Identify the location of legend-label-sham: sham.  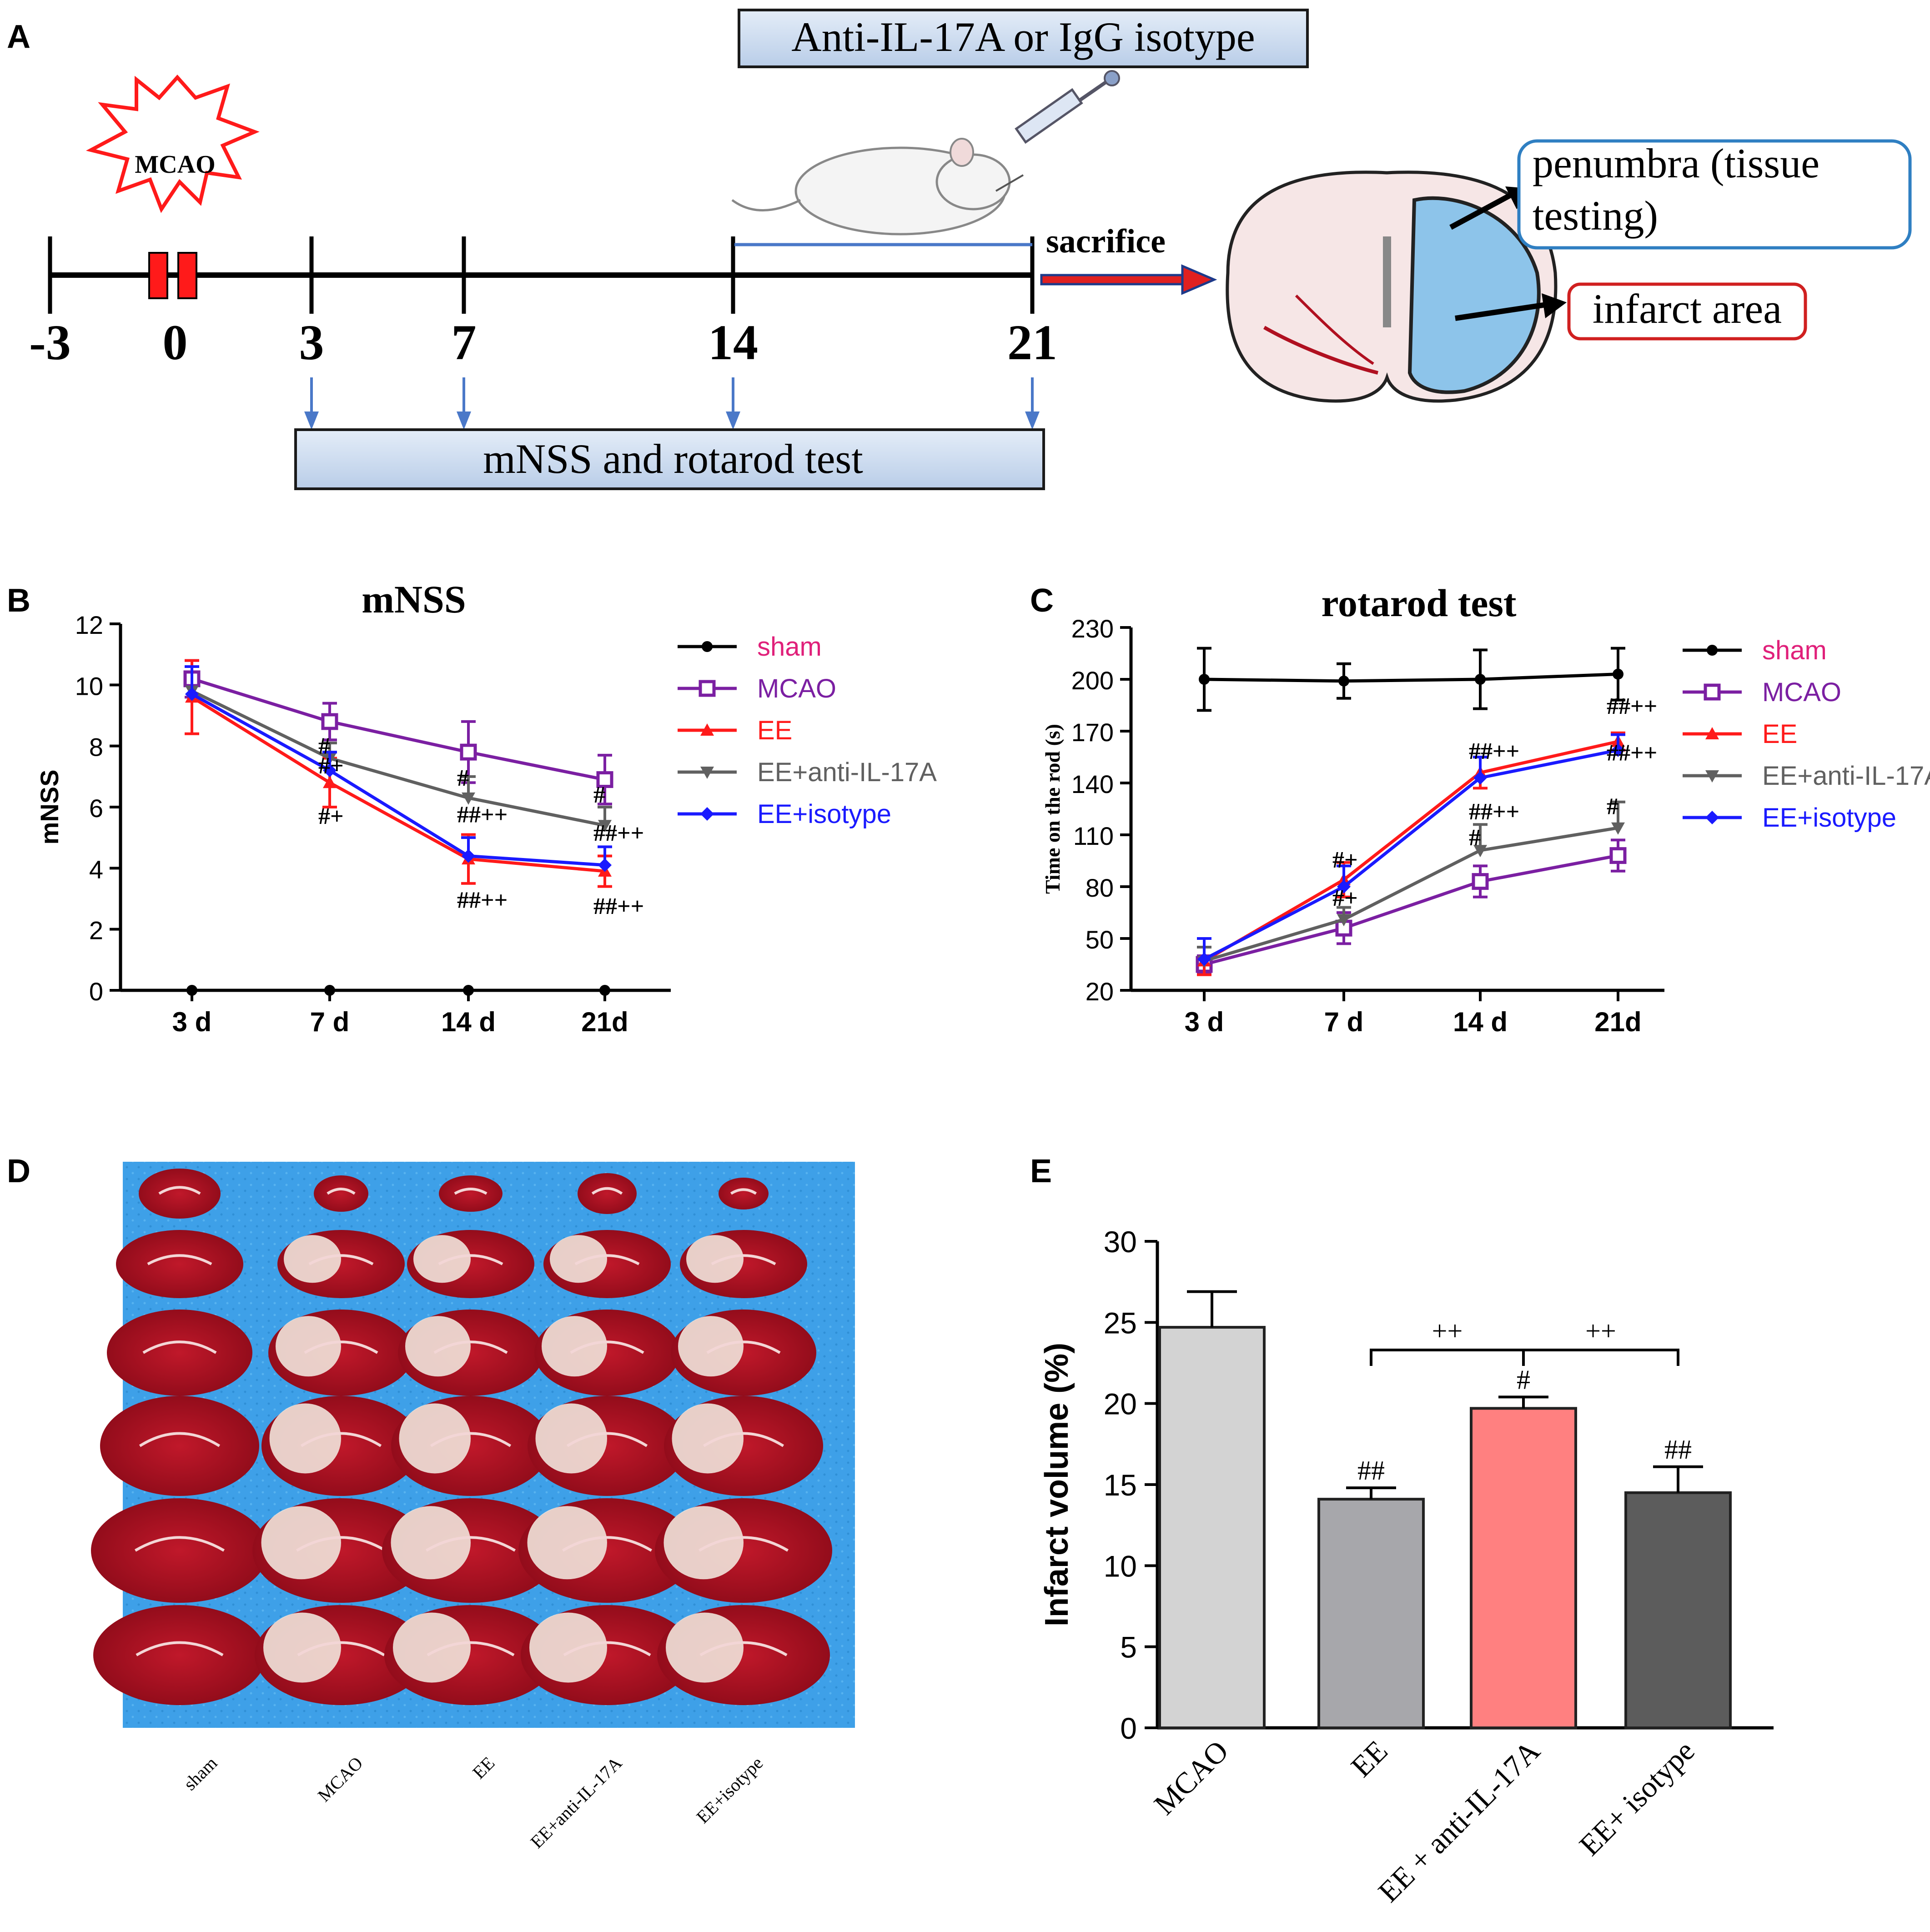
(789, 647).